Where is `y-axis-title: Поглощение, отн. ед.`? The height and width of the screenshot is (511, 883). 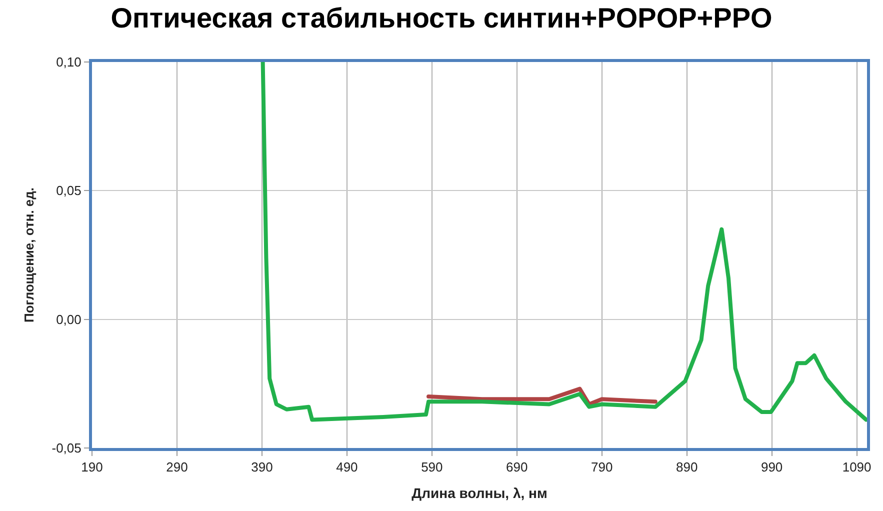 y-axis-title: Поглощение, отн. ед. is located at coordinates (29, 255).